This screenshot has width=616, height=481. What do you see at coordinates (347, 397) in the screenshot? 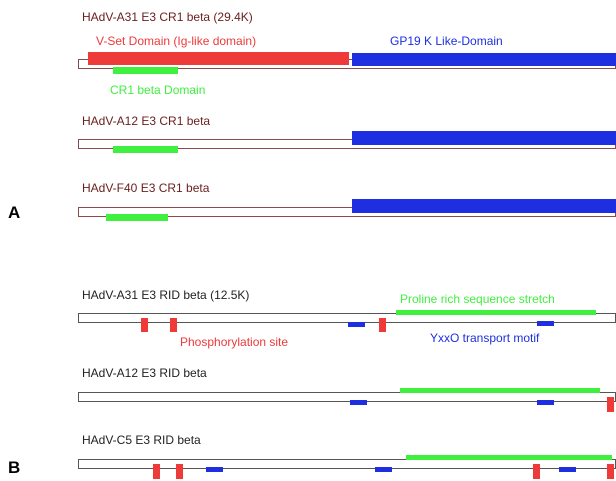
I see `row-b2-track` at bounding box center [347, 397].